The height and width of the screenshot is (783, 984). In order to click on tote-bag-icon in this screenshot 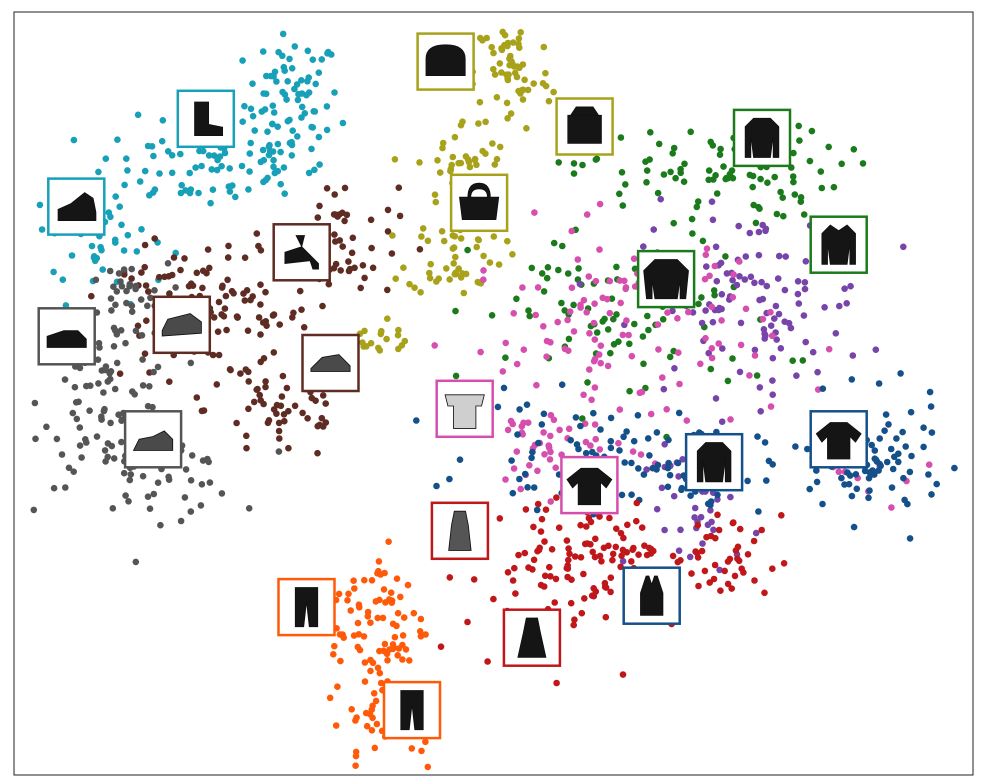, I will do `click(479, 201)`.